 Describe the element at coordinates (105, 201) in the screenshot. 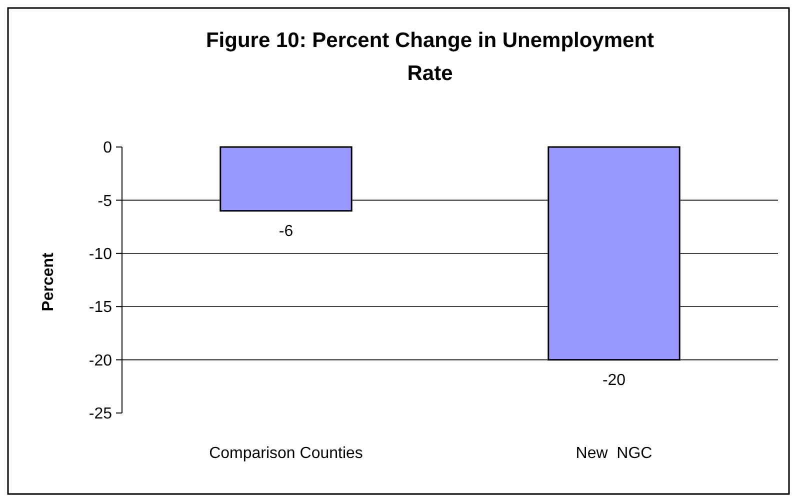

I see `y-tick-label: -5` at that location.